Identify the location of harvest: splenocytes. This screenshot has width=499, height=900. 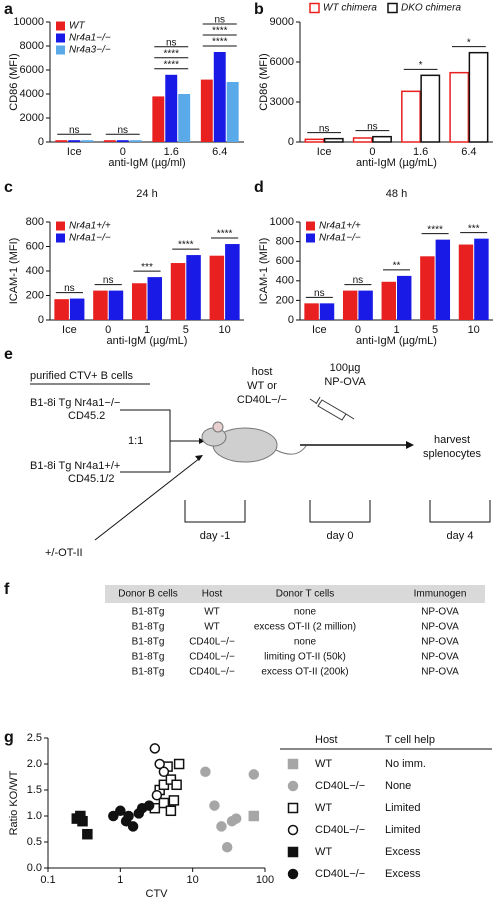
(452, 454).